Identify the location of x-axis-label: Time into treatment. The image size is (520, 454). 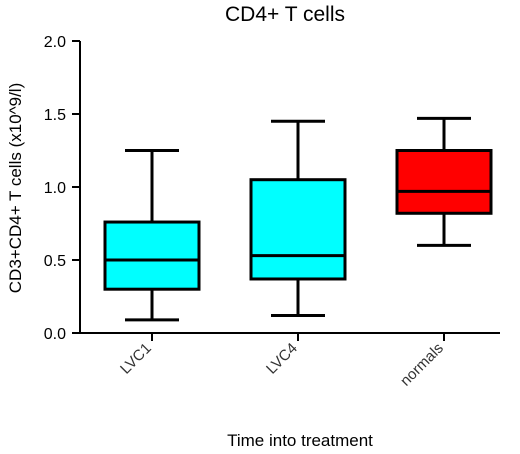
(300, 440).